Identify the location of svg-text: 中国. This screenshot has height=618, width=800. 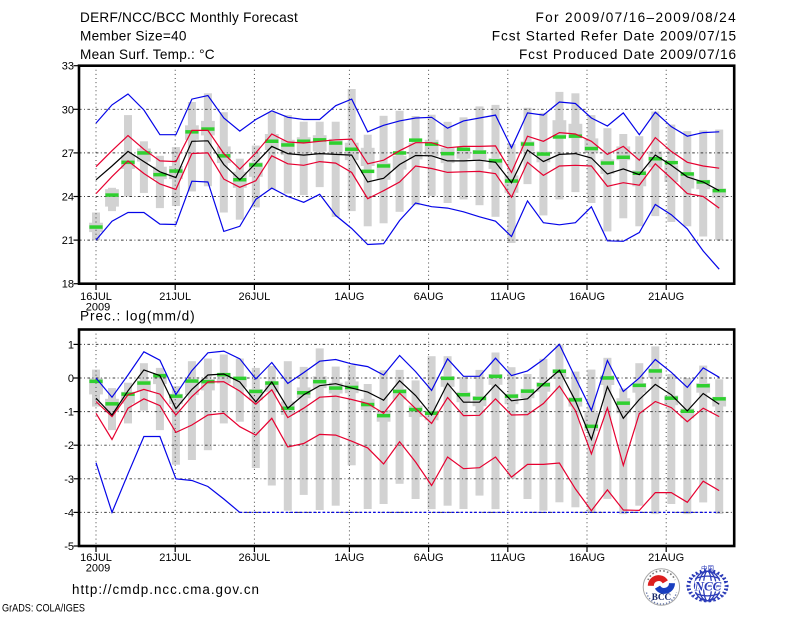
(707, 568).